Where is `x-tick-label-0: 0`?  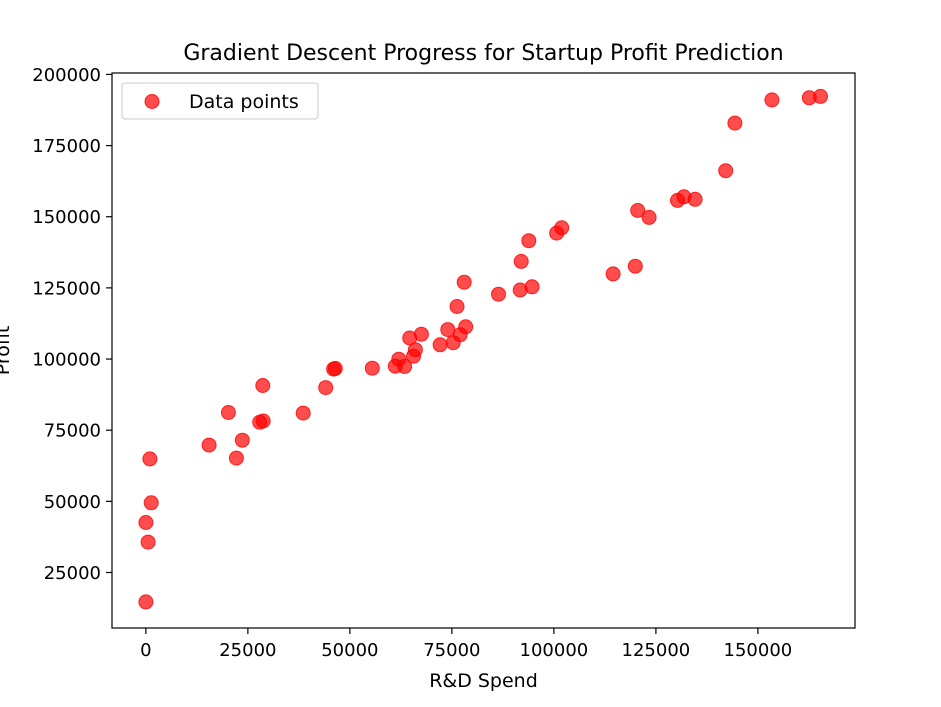
x-tick-label-0: 0 is located at coordinates (145, 650).